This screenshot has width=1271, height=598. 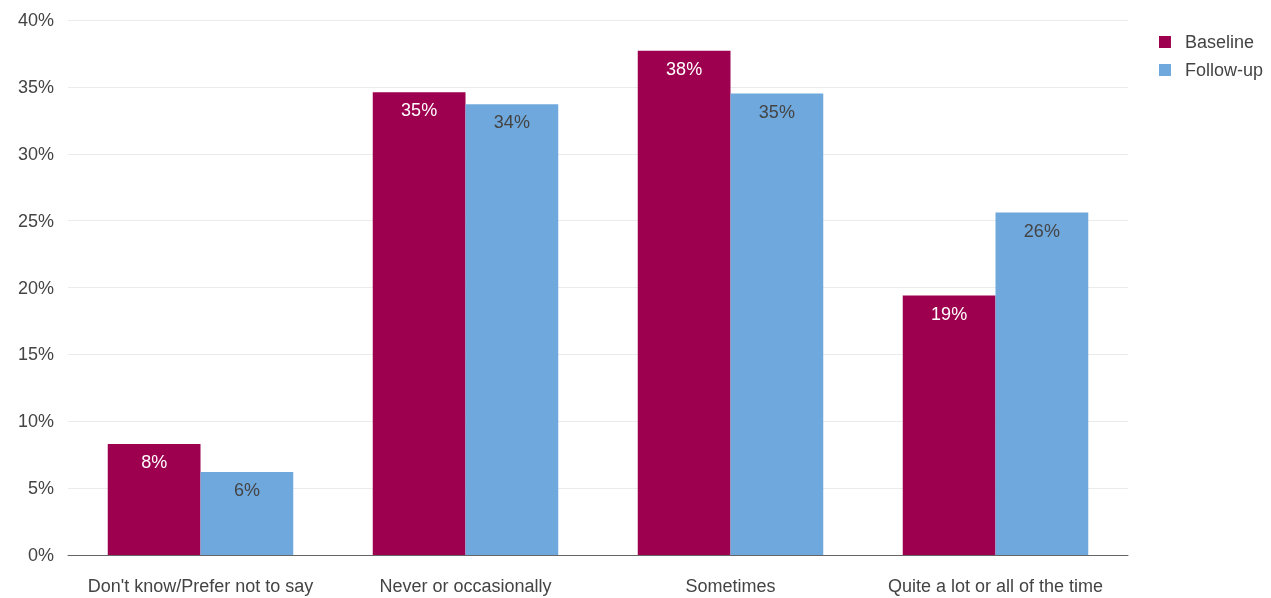 What do you see at coordinates (154, 461) in the screenshot?
I see `data-label: 8%` at bounding box center [154, 461].